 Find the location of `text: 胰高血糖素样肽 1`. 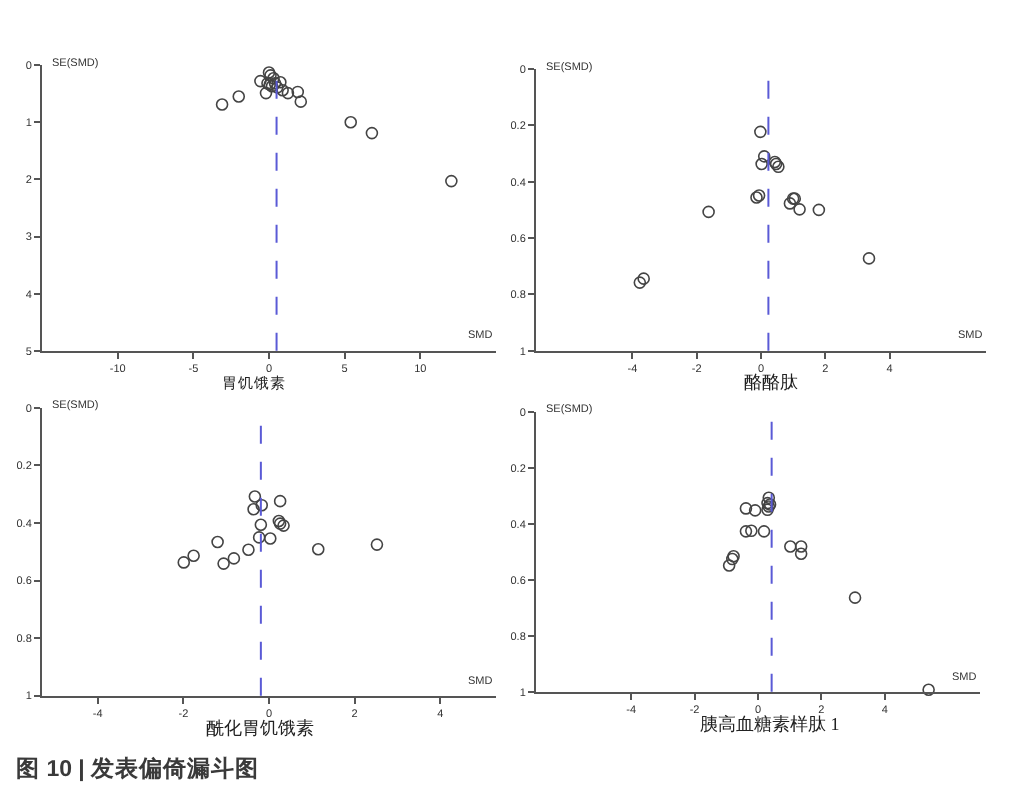

text: 胰高血糖素样肽 1 is located at coordinates (770, 724).